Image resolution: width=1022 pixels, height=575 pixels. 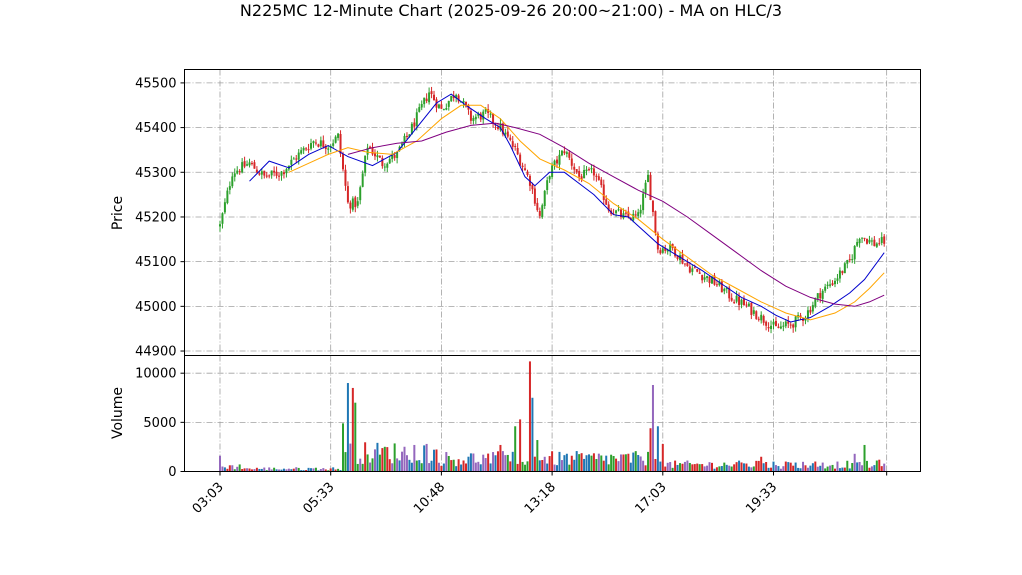 I want to click on price-tick-label: 44900, so click(x=155, y=352).